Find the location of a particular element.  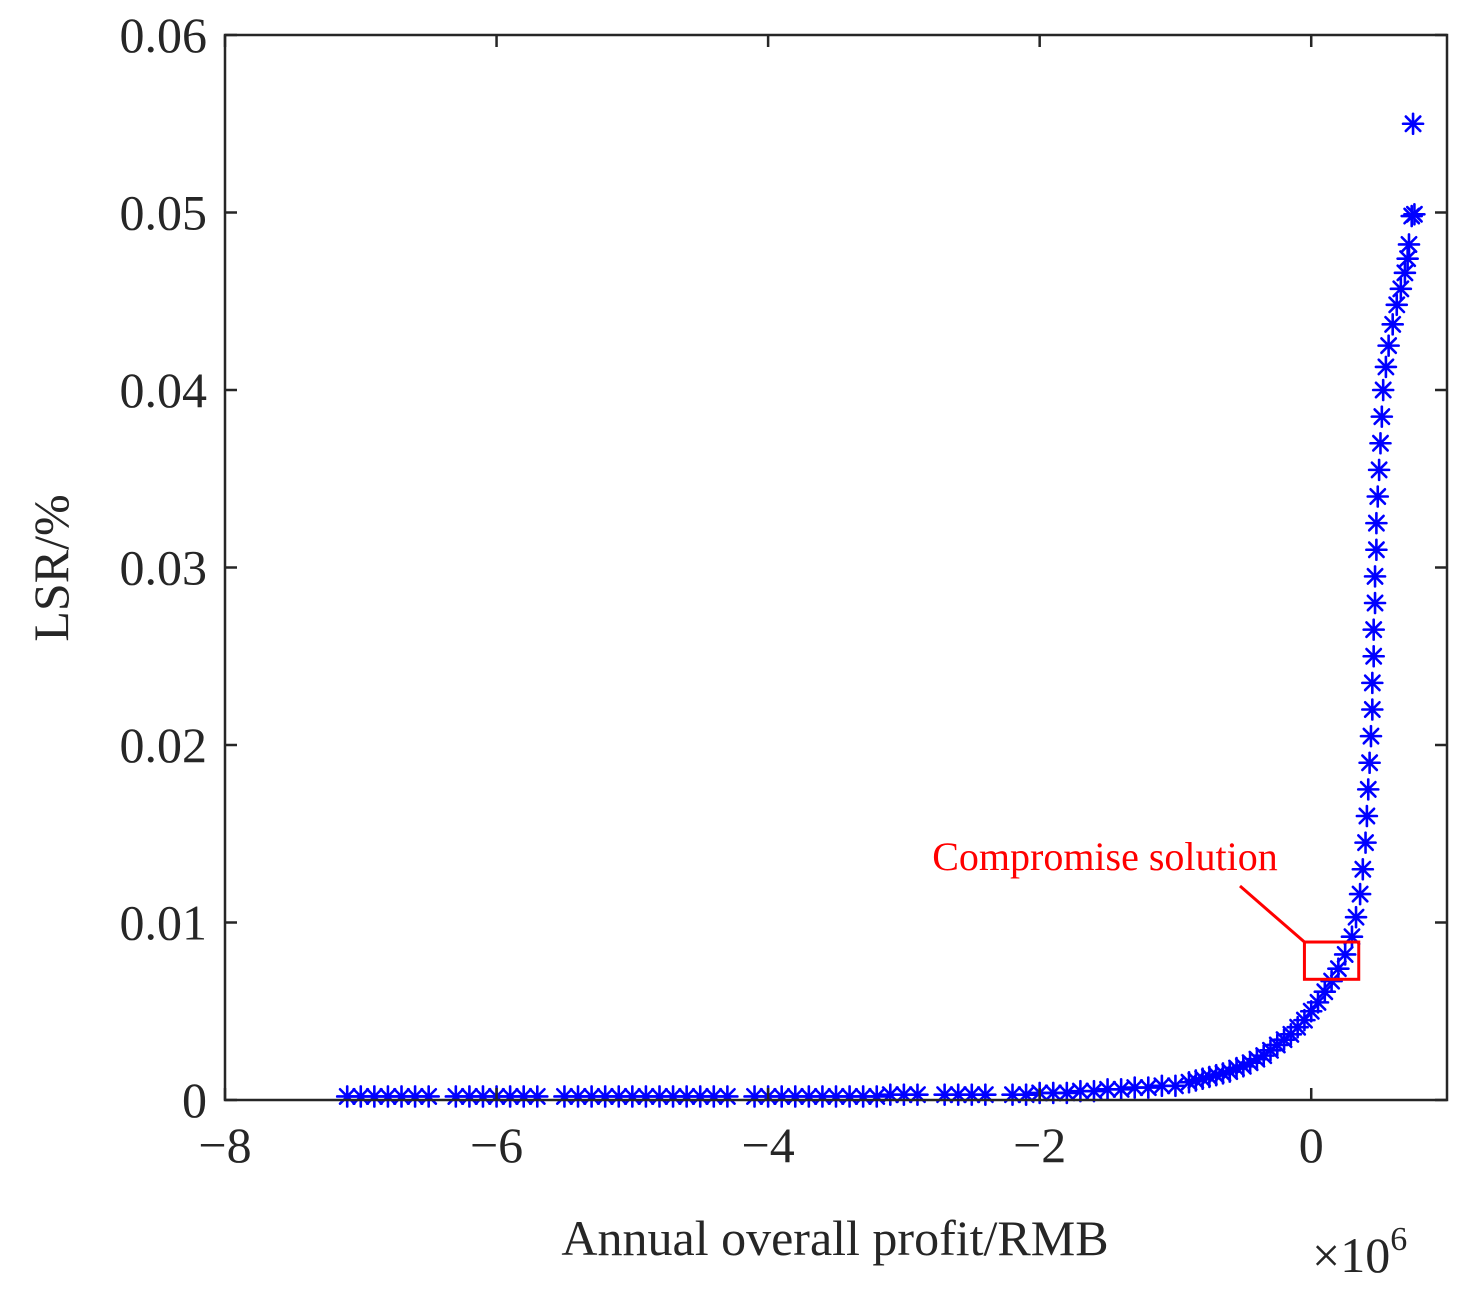

compromise-solution-leader is located at coordinates (1272, 914).